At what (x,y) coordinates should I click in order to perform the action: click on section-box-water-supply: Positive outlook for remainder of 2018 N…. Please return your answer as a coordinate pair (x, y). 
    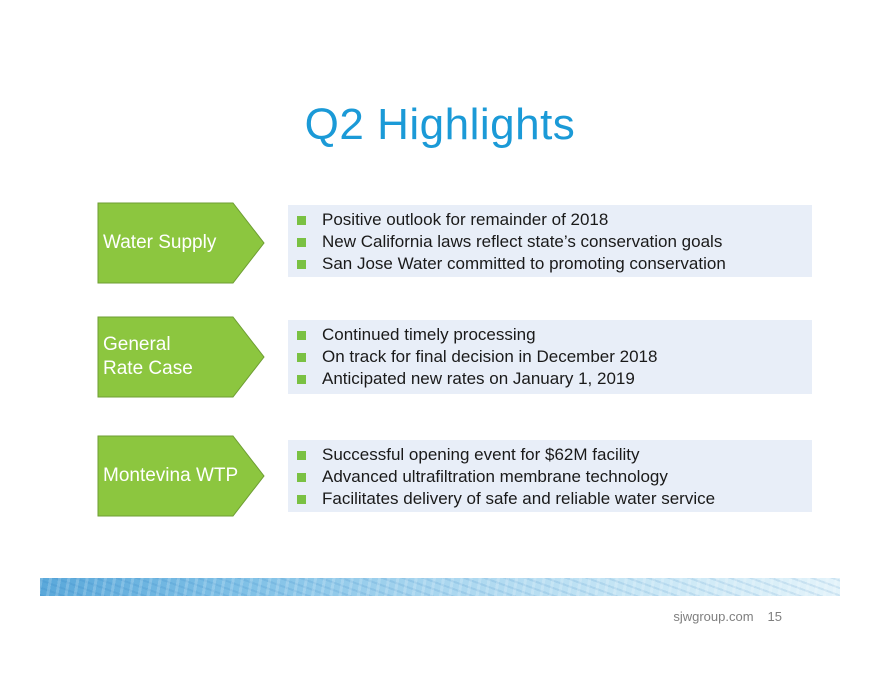
    Looking at the image, I should click on (550, 241).